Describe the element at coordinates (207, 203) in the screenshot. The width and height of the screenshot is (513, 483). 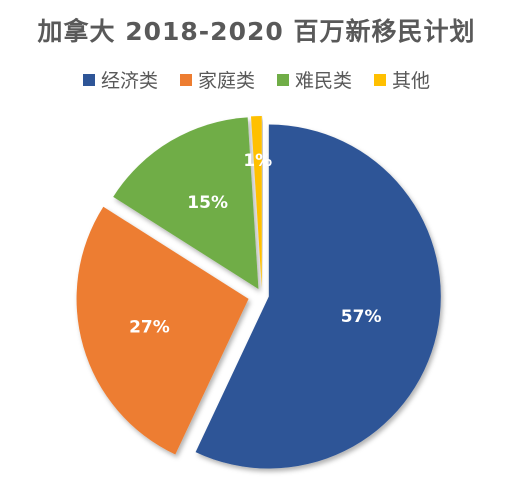
I see `data-label-refugee: 15%` at that location.